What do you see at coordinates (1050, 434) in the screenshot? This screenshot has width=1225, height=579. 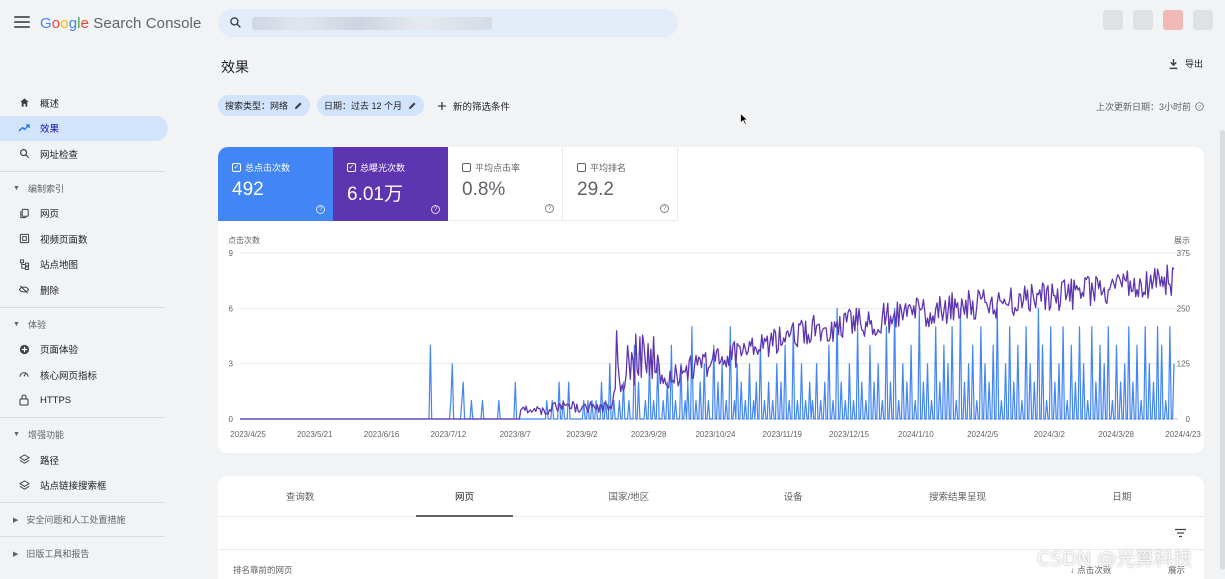 I see `x-tick-label: 2024/3/2` at bounding box center [1050, 434].